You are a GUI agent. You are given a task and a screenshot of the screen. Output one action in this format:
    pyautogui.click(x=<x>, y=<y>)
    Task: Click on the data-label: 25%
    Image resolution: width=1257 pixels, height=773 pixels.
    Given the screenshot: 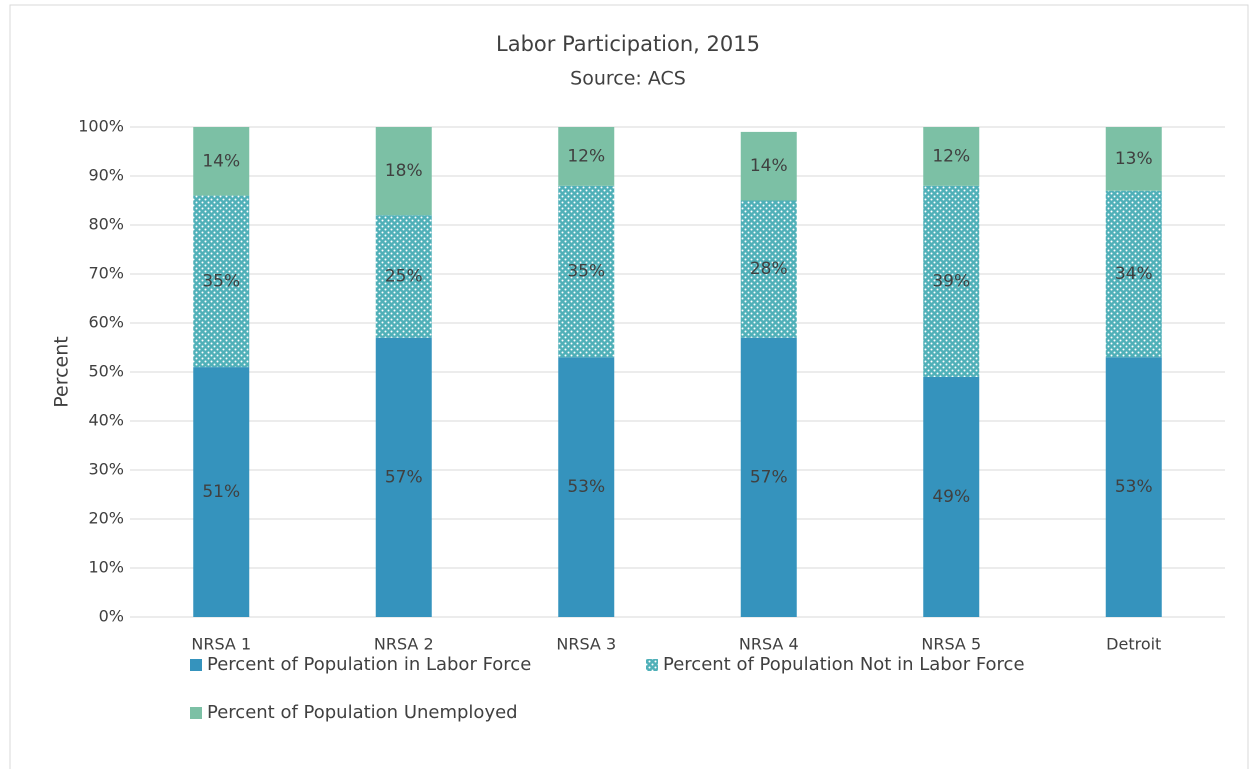 What is the action you would take?
    pyautogui.click(x=404, y=276)
    